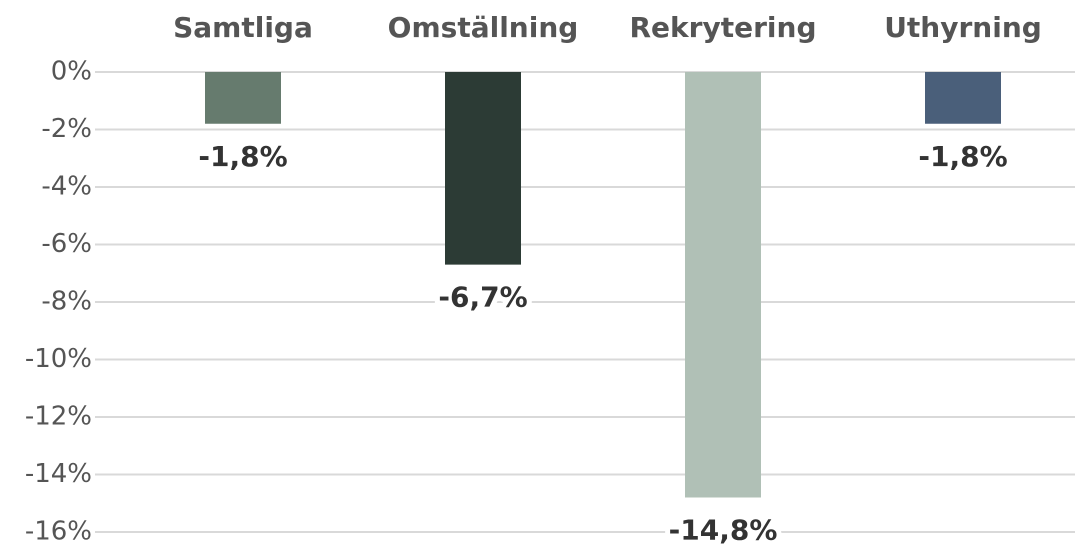 Image resolution: width=1079 pixels, height=544 pixels. What do you see at coordinates (58, 474) in the screenshot?
I see `y-tick-label: -14%` at bounding box center [58, 474].